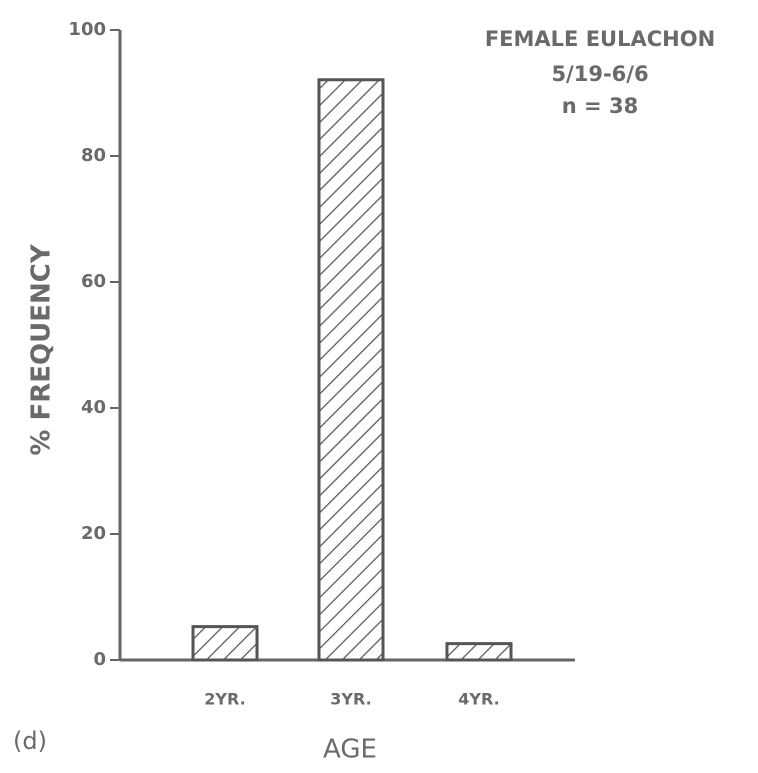 The width and height of the screenshot is (758, 773). What do you see at coordinates (93, 155) in the screenshot?
I see `y-tick-label: 80` at bounding box center [93, 155].